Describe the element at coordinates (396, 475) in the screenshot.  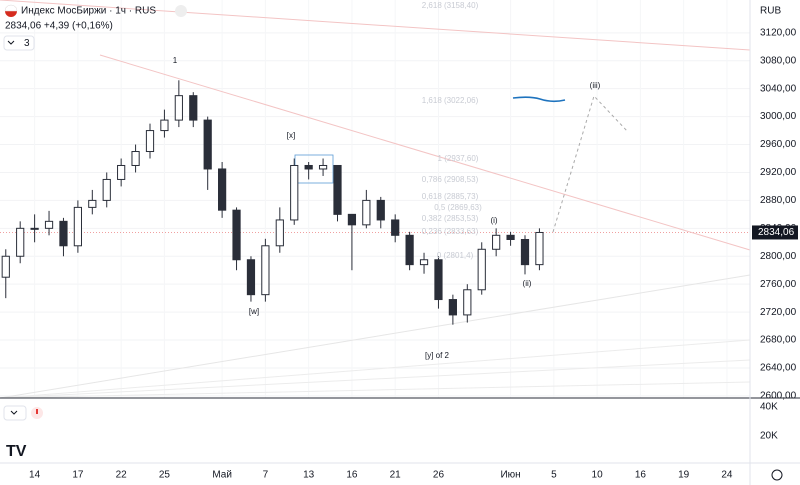
I see `x-tick-label: 21` at that location.